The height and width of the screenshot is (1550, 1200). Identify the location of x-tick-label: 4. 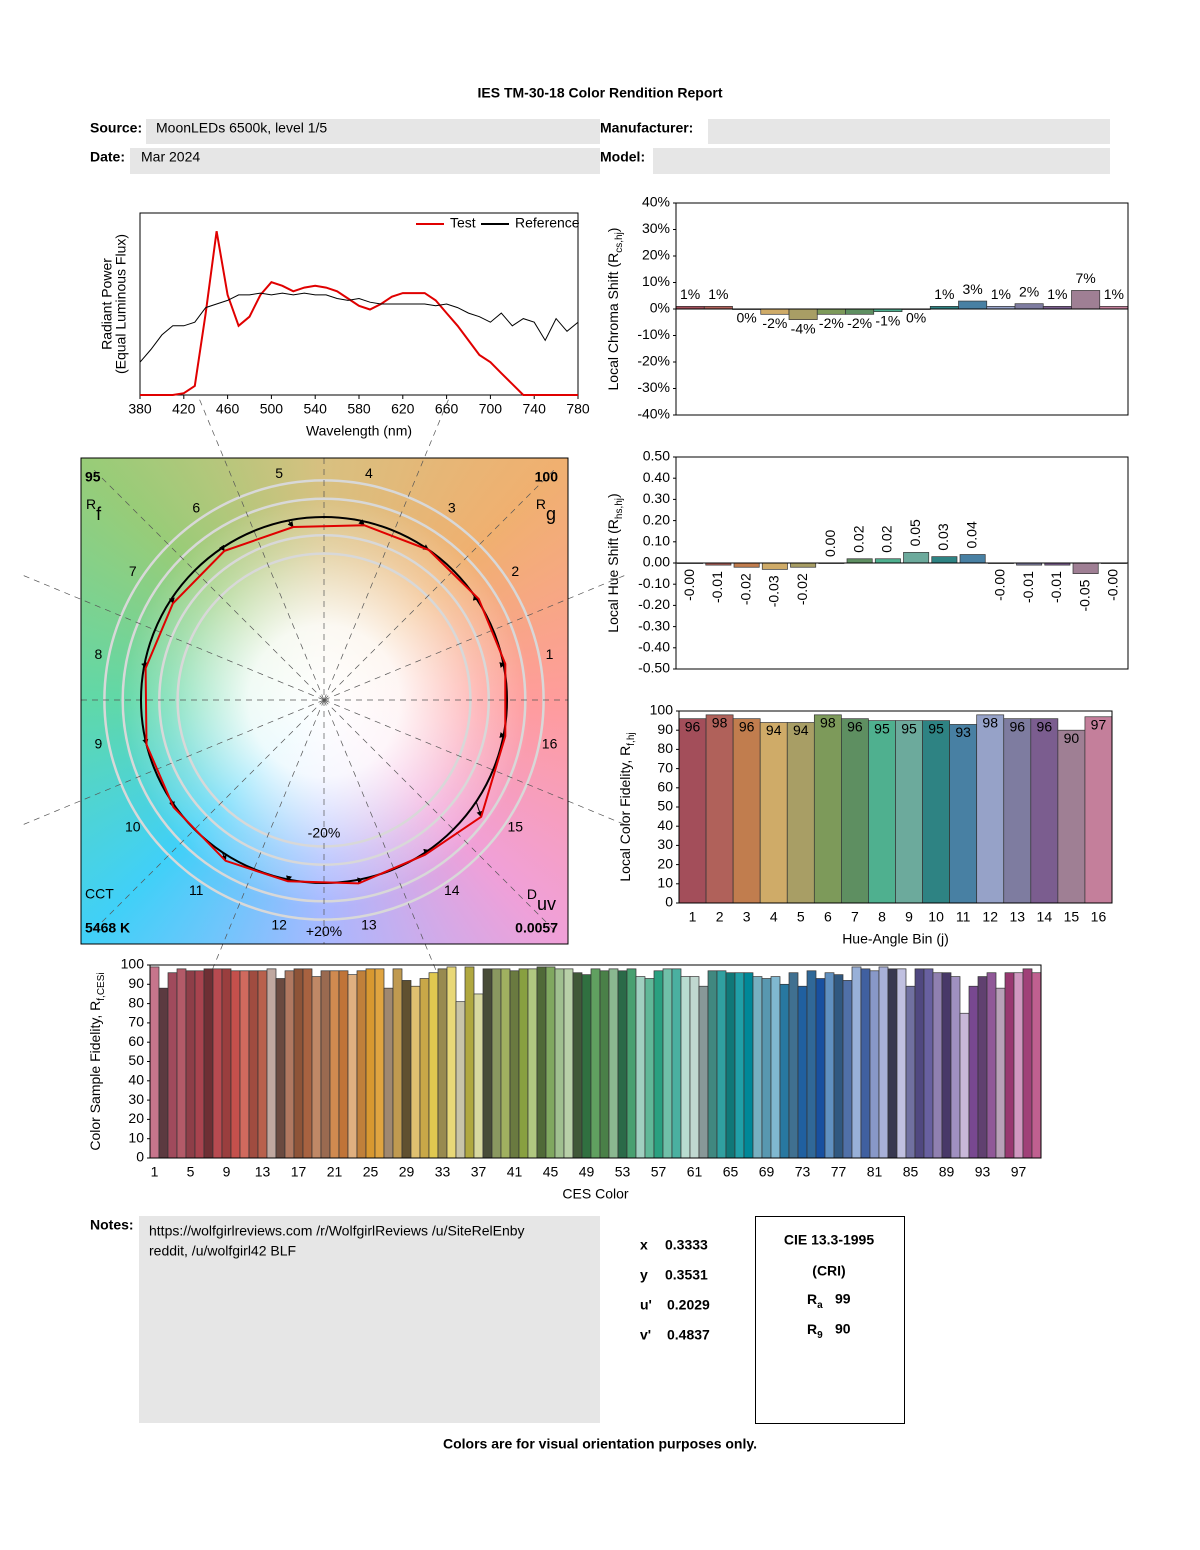
(774, 917).